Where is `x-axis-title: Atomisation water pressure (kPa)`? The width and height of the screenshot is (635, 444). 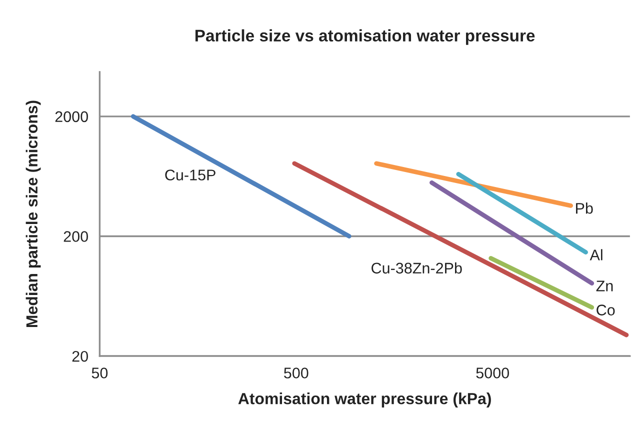 x-axis-title: Atomisation water pressure (kPa) is located at coordinates (364, 400).